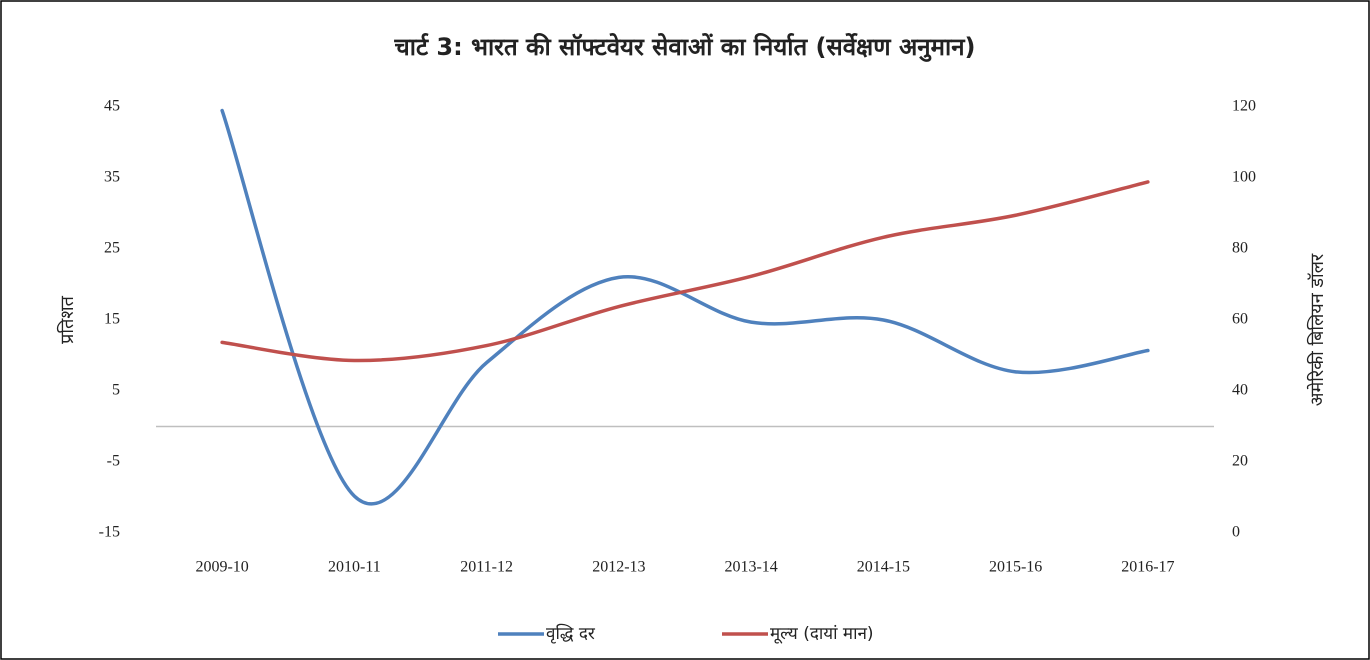 Image resolution: width=1370 pixels, height=660 pixels. What do you see at coordinates (1147, 567) in the screenshot?
I see `x-tick-label: 2016-17` at bounding box center [1147, 567].